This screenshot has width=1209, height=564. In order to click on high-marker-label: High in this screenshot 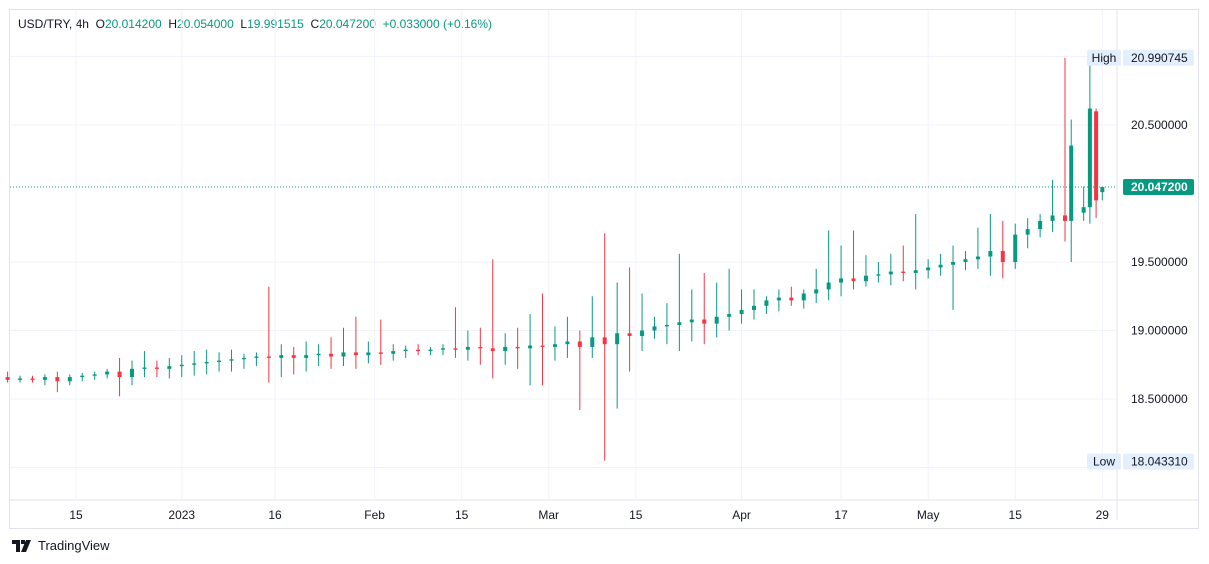, I will do `click(1104, 58)`.